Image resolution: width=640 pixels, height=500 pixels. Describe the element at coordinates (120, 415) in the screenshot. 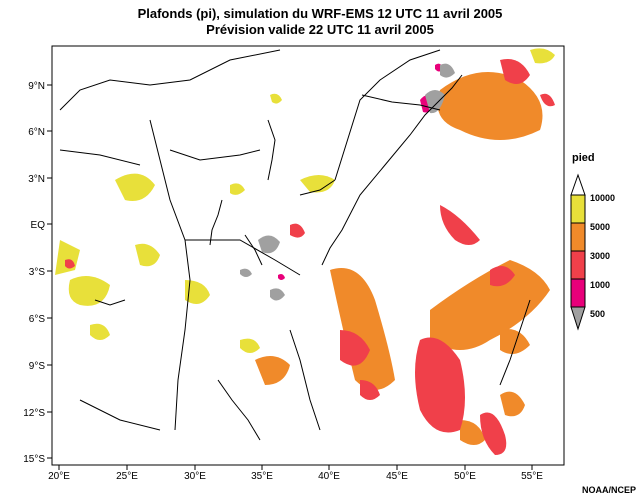

I see `angola-border` at that location.